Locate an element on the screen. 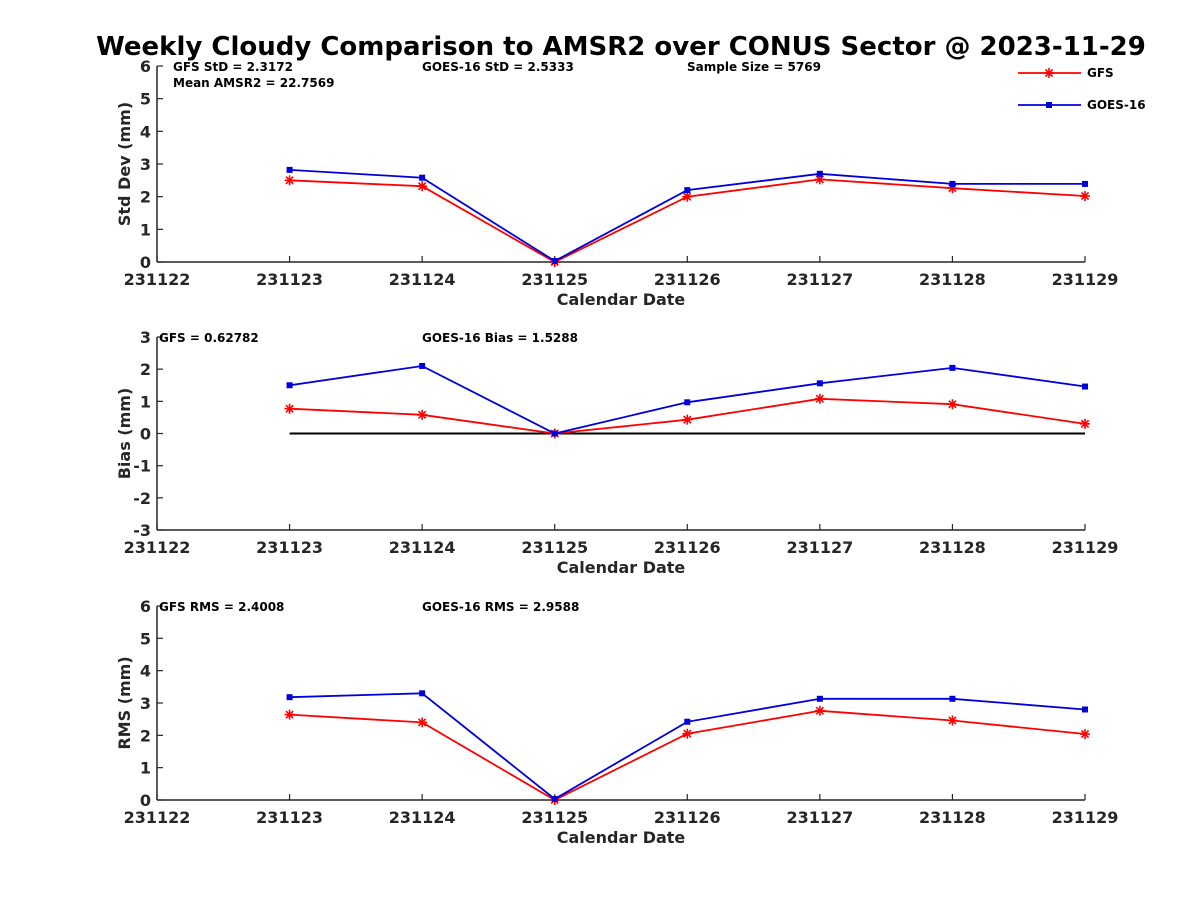  y-tick-label: -2 is located at coordinates (142, 498).